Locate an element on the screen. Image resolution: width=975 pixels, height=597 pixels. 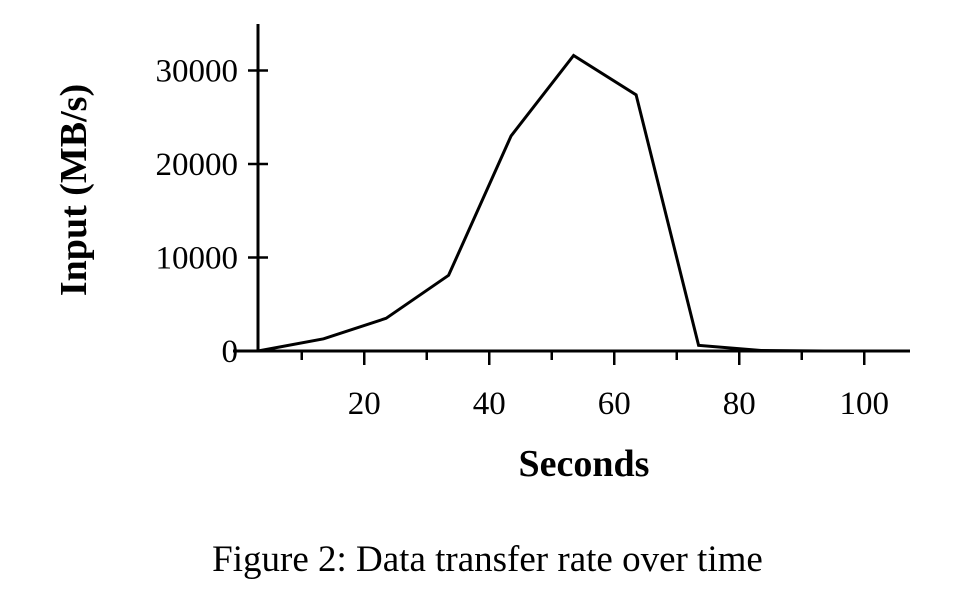
x-tick-label: 40 is located at coordinates (489, 404).